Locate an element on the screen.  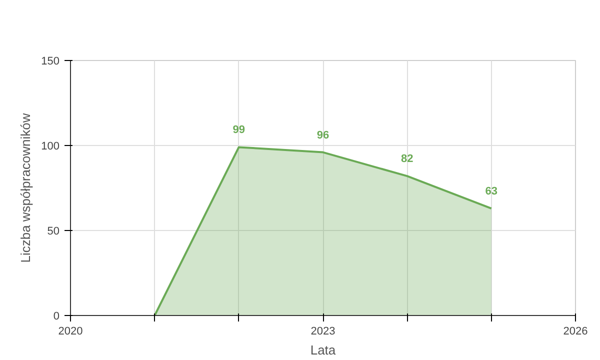
x-tick-label: 2026 is located at coordinates (575, 332).